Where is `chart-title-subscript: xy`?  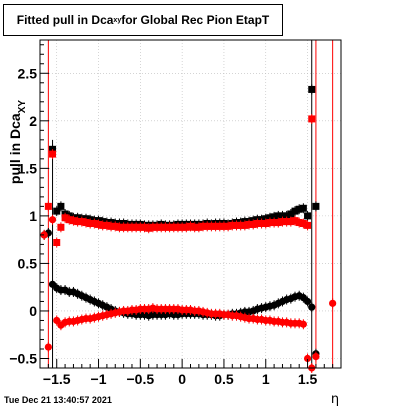 chart-title-subscript: xy is located at coordinates (117, 20).